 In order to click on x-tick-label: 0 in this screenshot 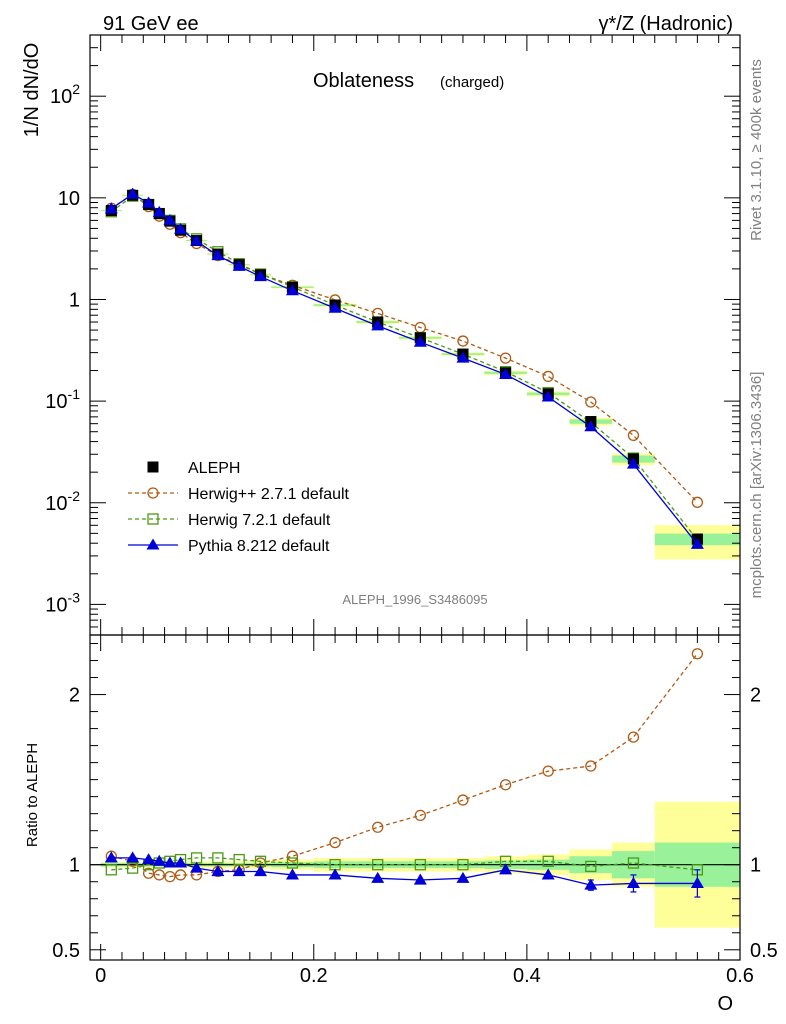, I will do `click(100, 976)`.